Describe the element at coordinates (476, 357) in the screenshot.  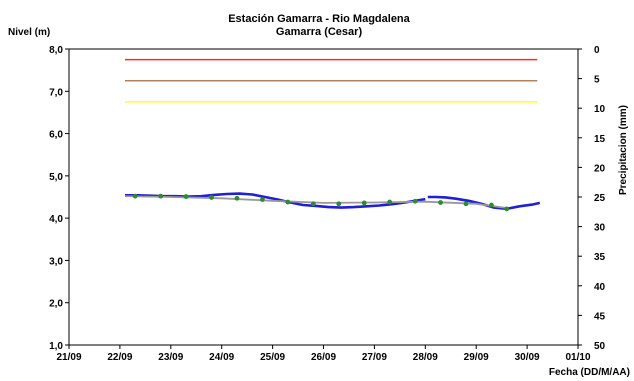
I see `x-tick-label: 29/09` at that location.